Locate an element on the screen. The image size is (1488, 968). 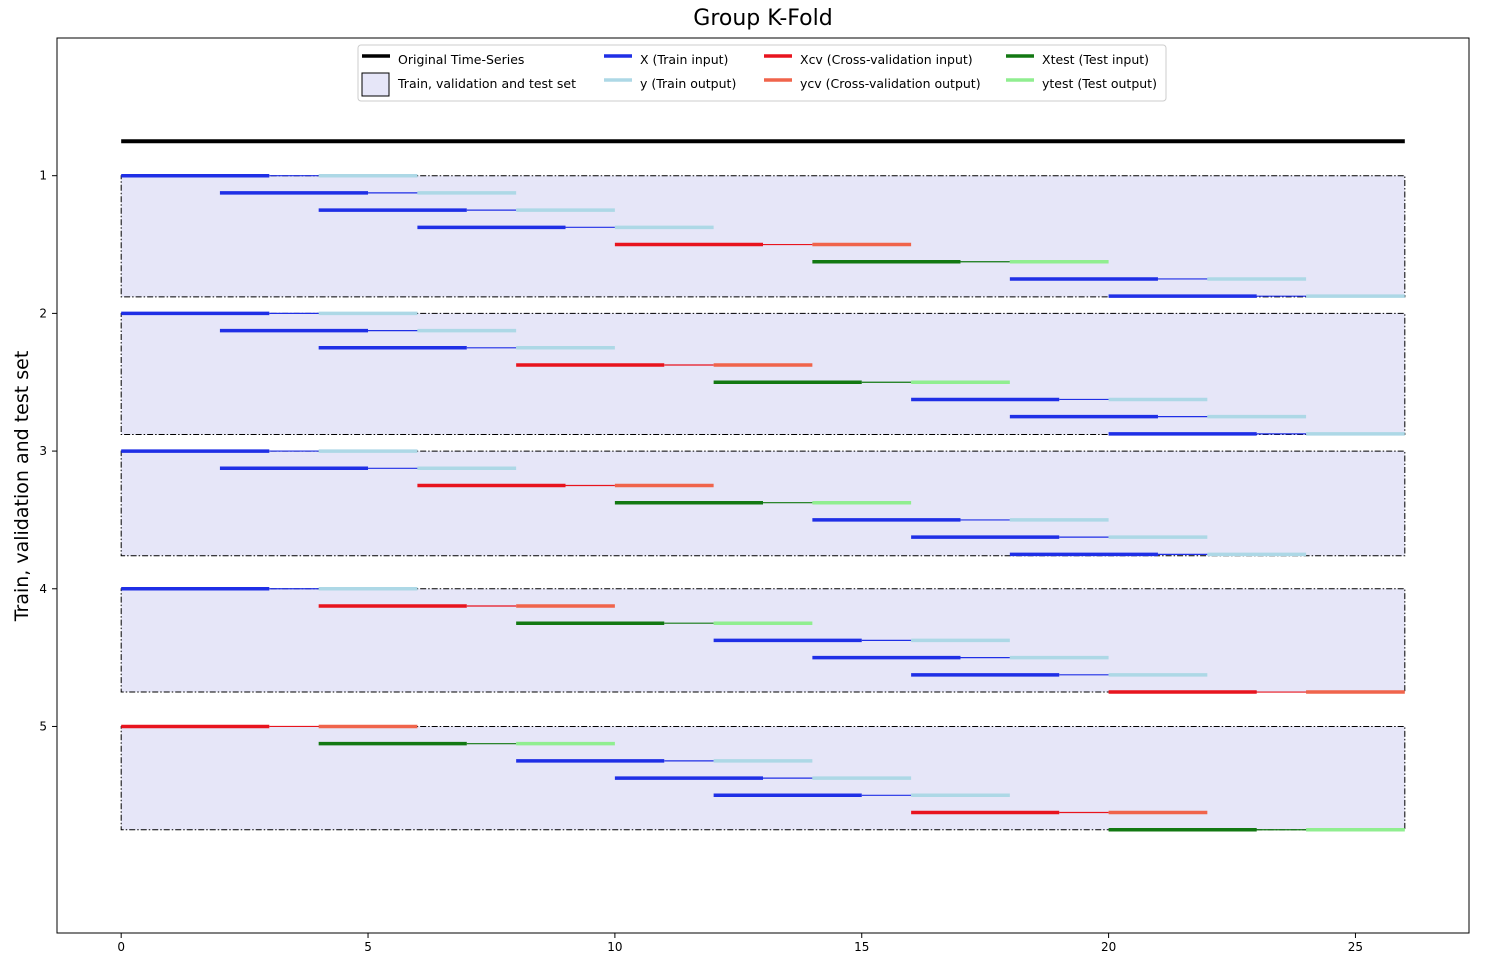
x-axis-ticks: 0 5 10 15 20 25 is located at coordinates (740, 943).